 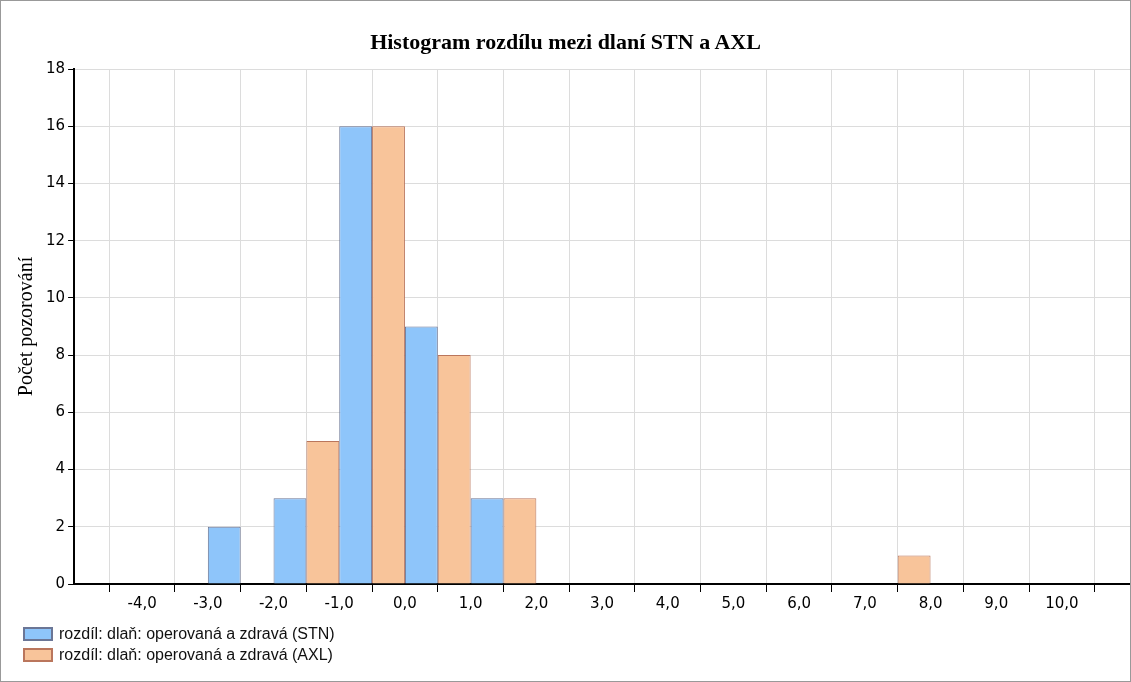 I want to click on y-axis-title: Počet pozorování, so click(x=26, y=326).